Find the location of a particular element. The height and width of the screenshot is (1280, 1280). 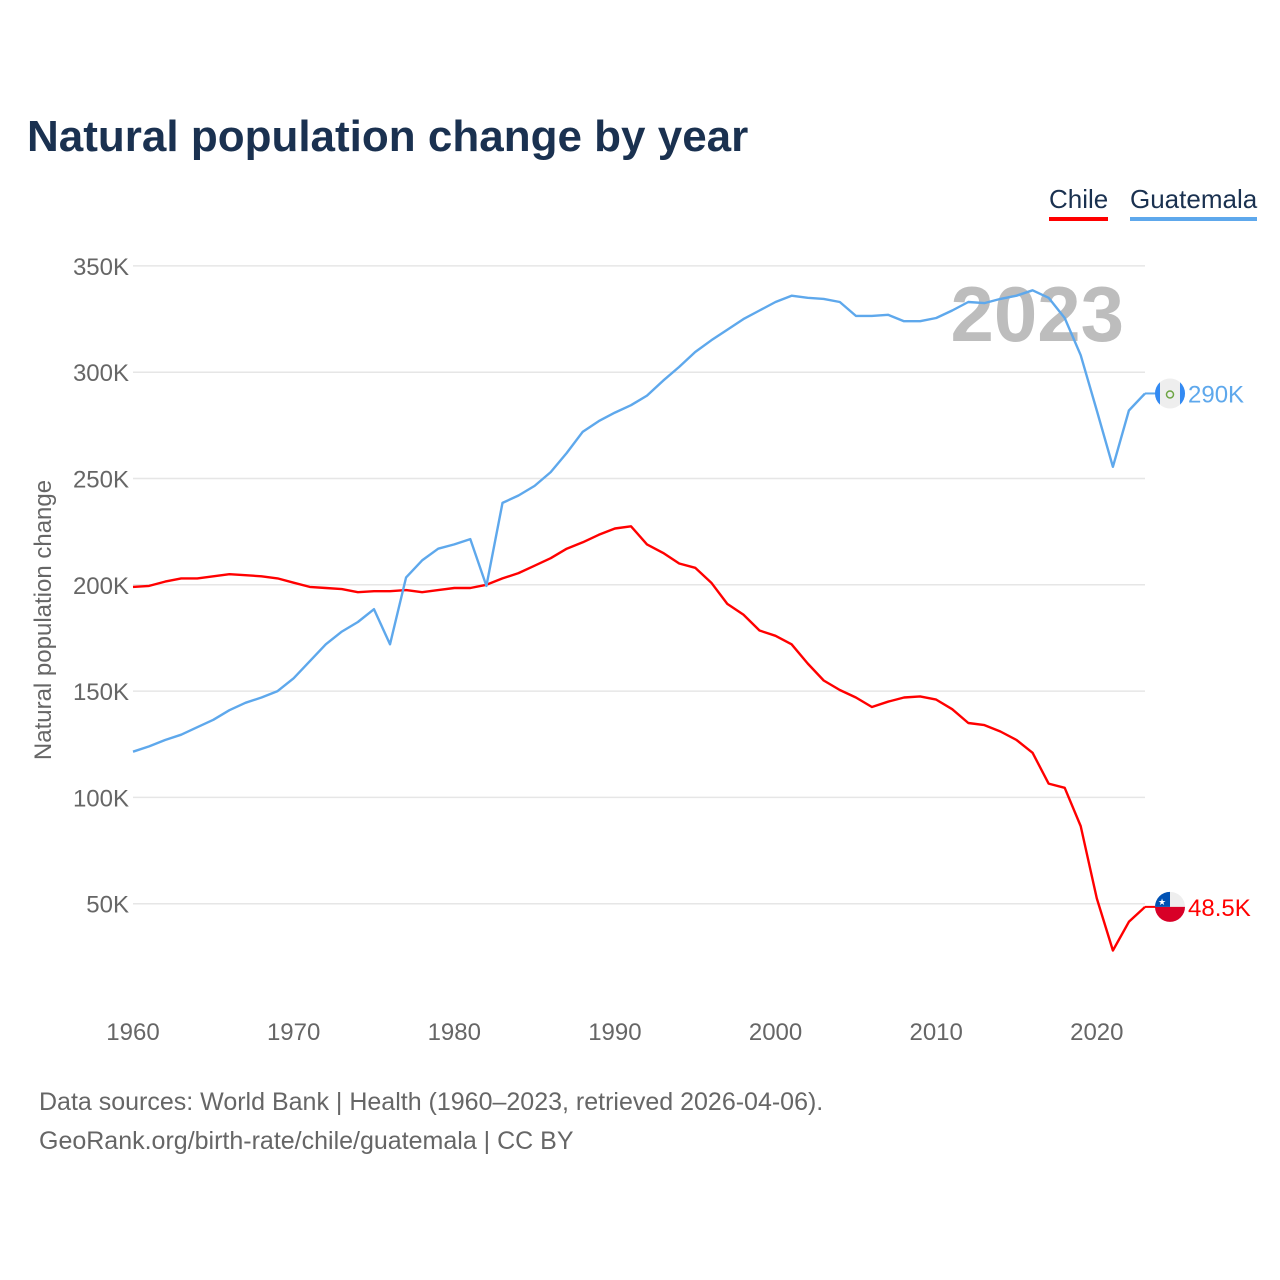

x-tick-label: 1960 is located at coordinates (132, 1032).